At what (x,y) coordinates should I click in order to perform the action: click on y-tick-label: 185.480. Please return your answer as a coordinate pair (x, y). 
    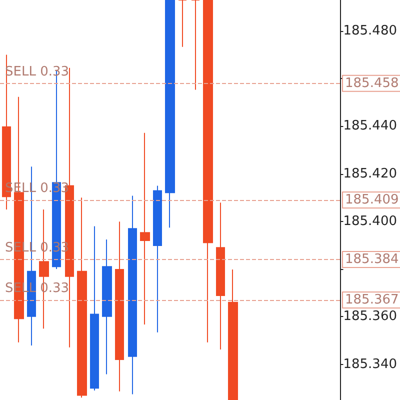
    Looking at the image, I should click on (370, 30).